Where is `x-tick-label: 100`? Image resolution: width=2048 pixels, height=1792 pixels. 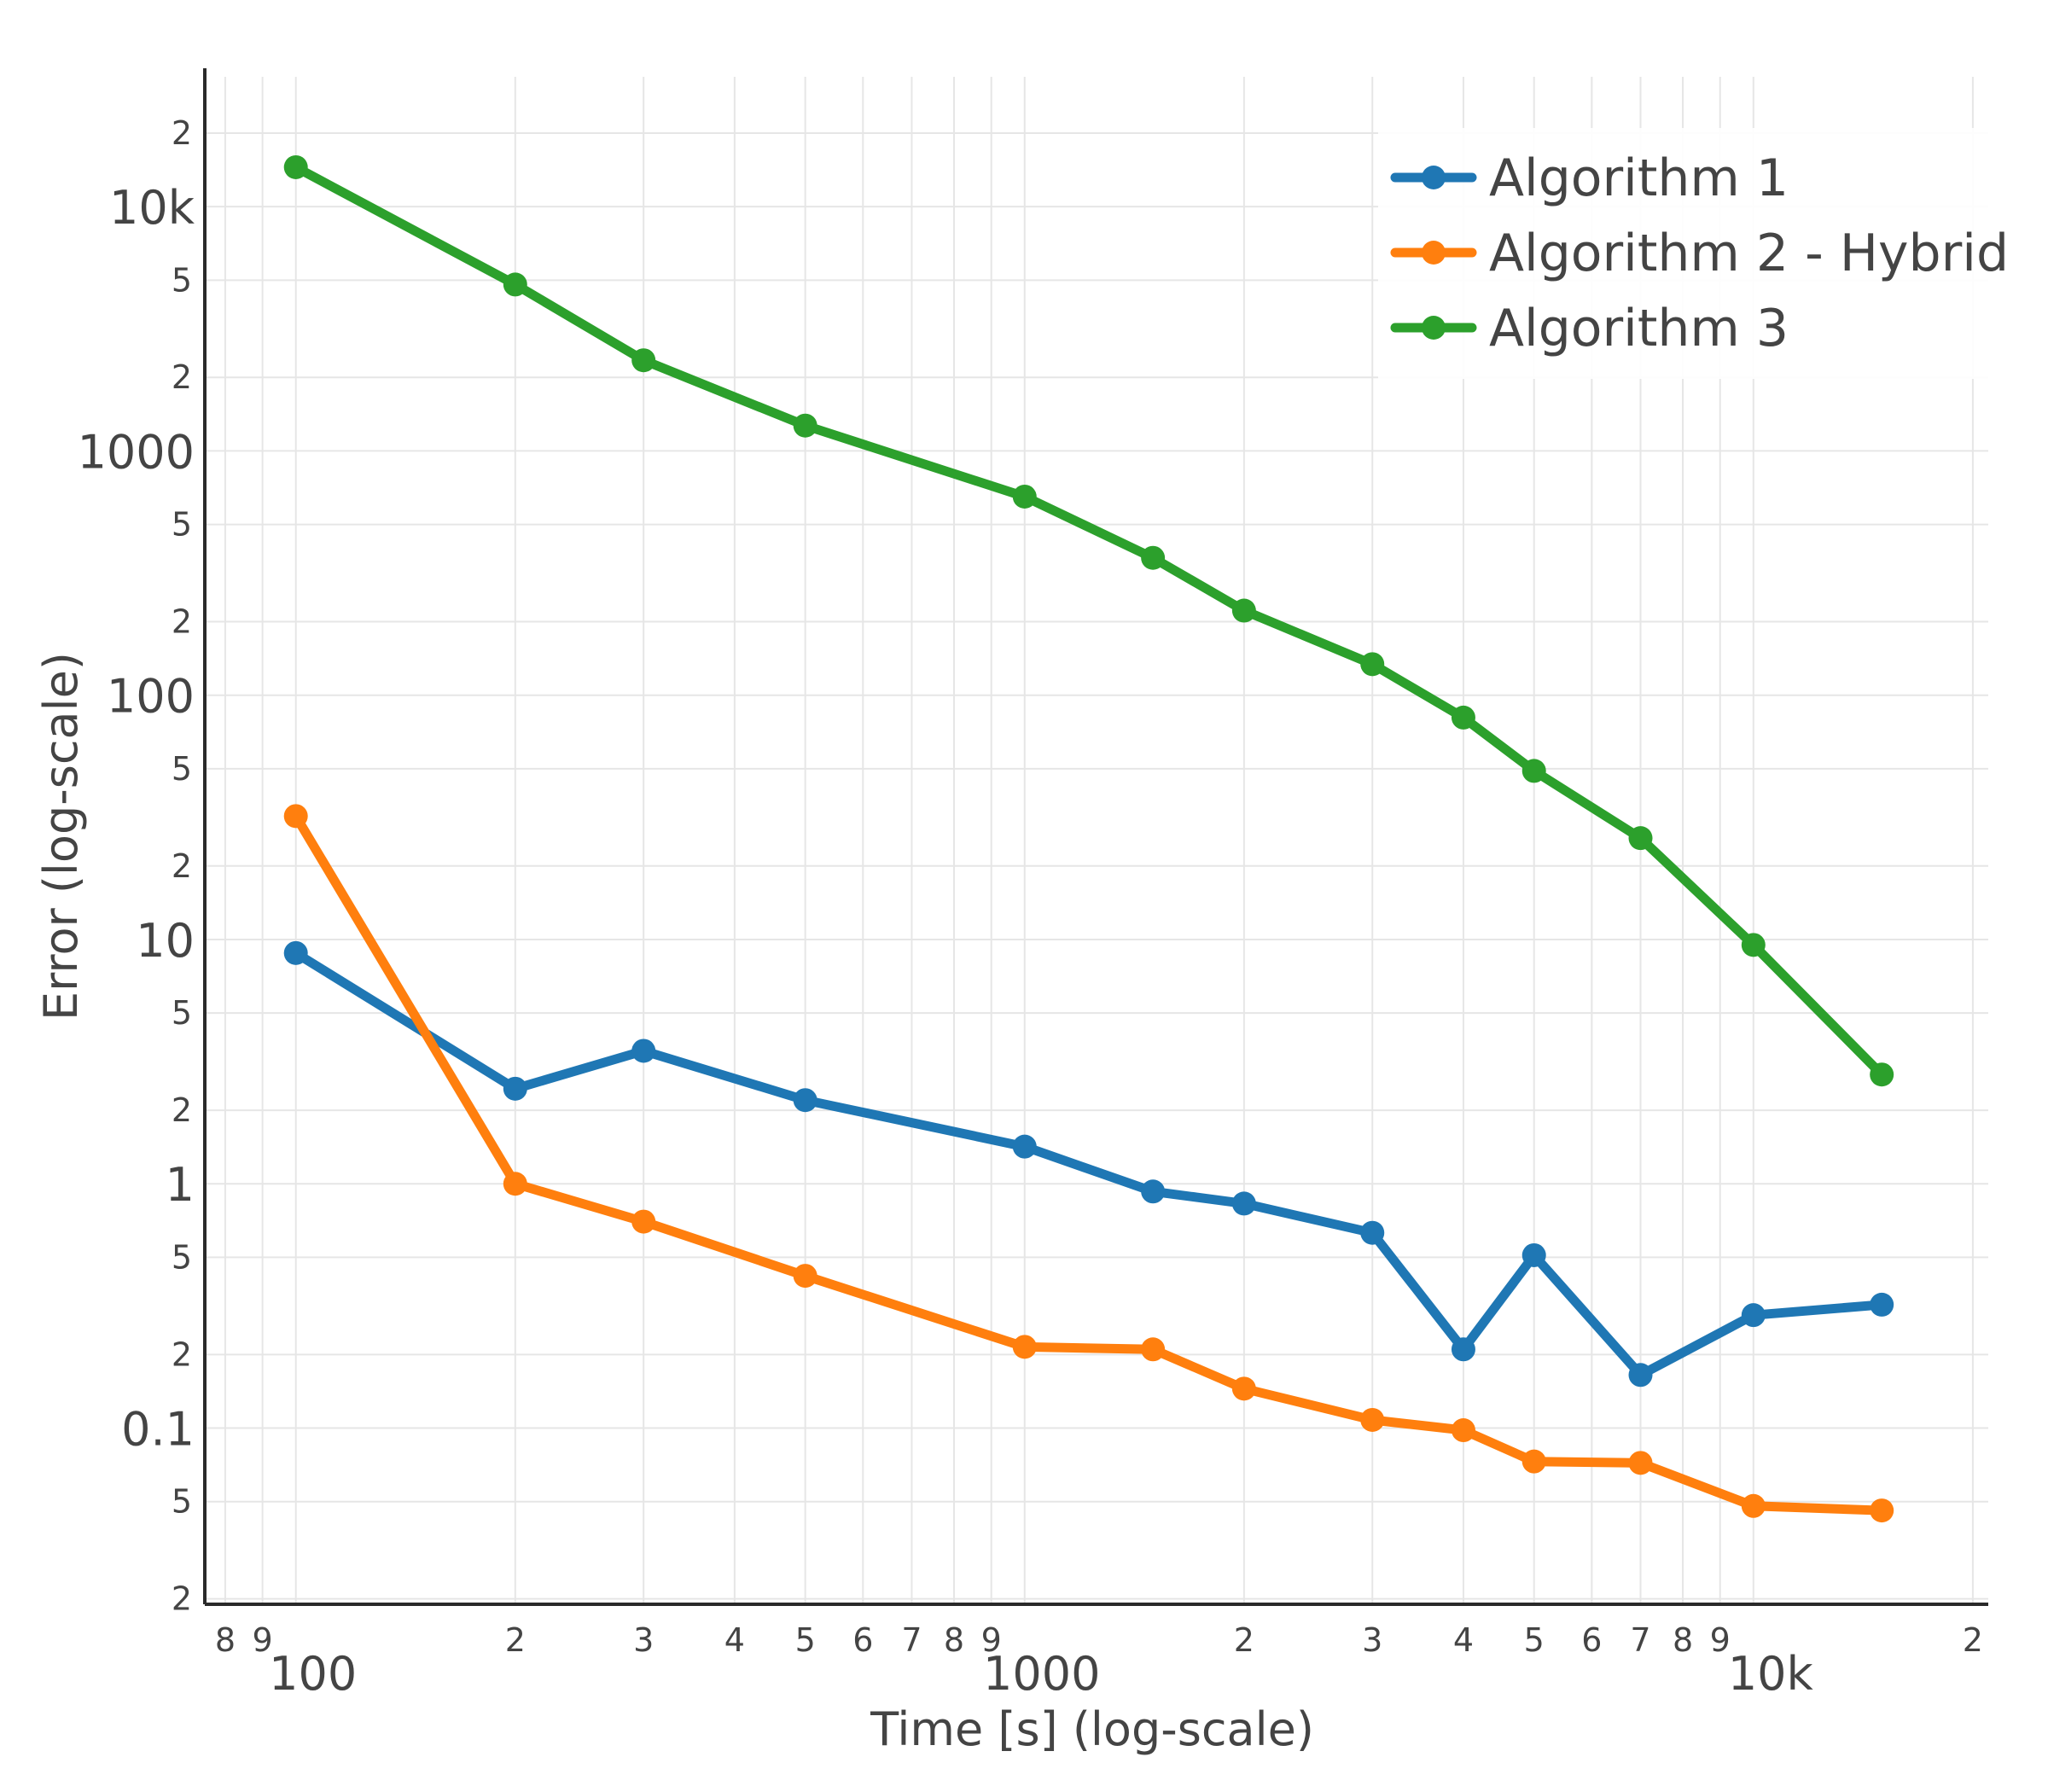
x-tick-label: 100 is located at coordinates (313, 1674).